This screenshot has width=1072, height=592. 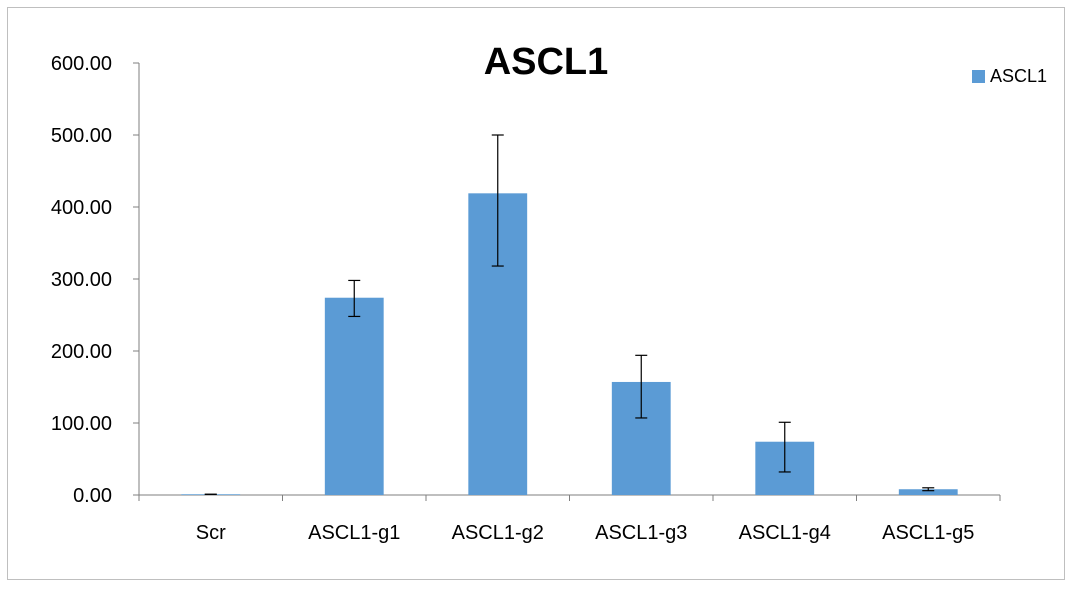 I want to click on x-tick-label: ASCL1-g2, so click(x=498, y=533).